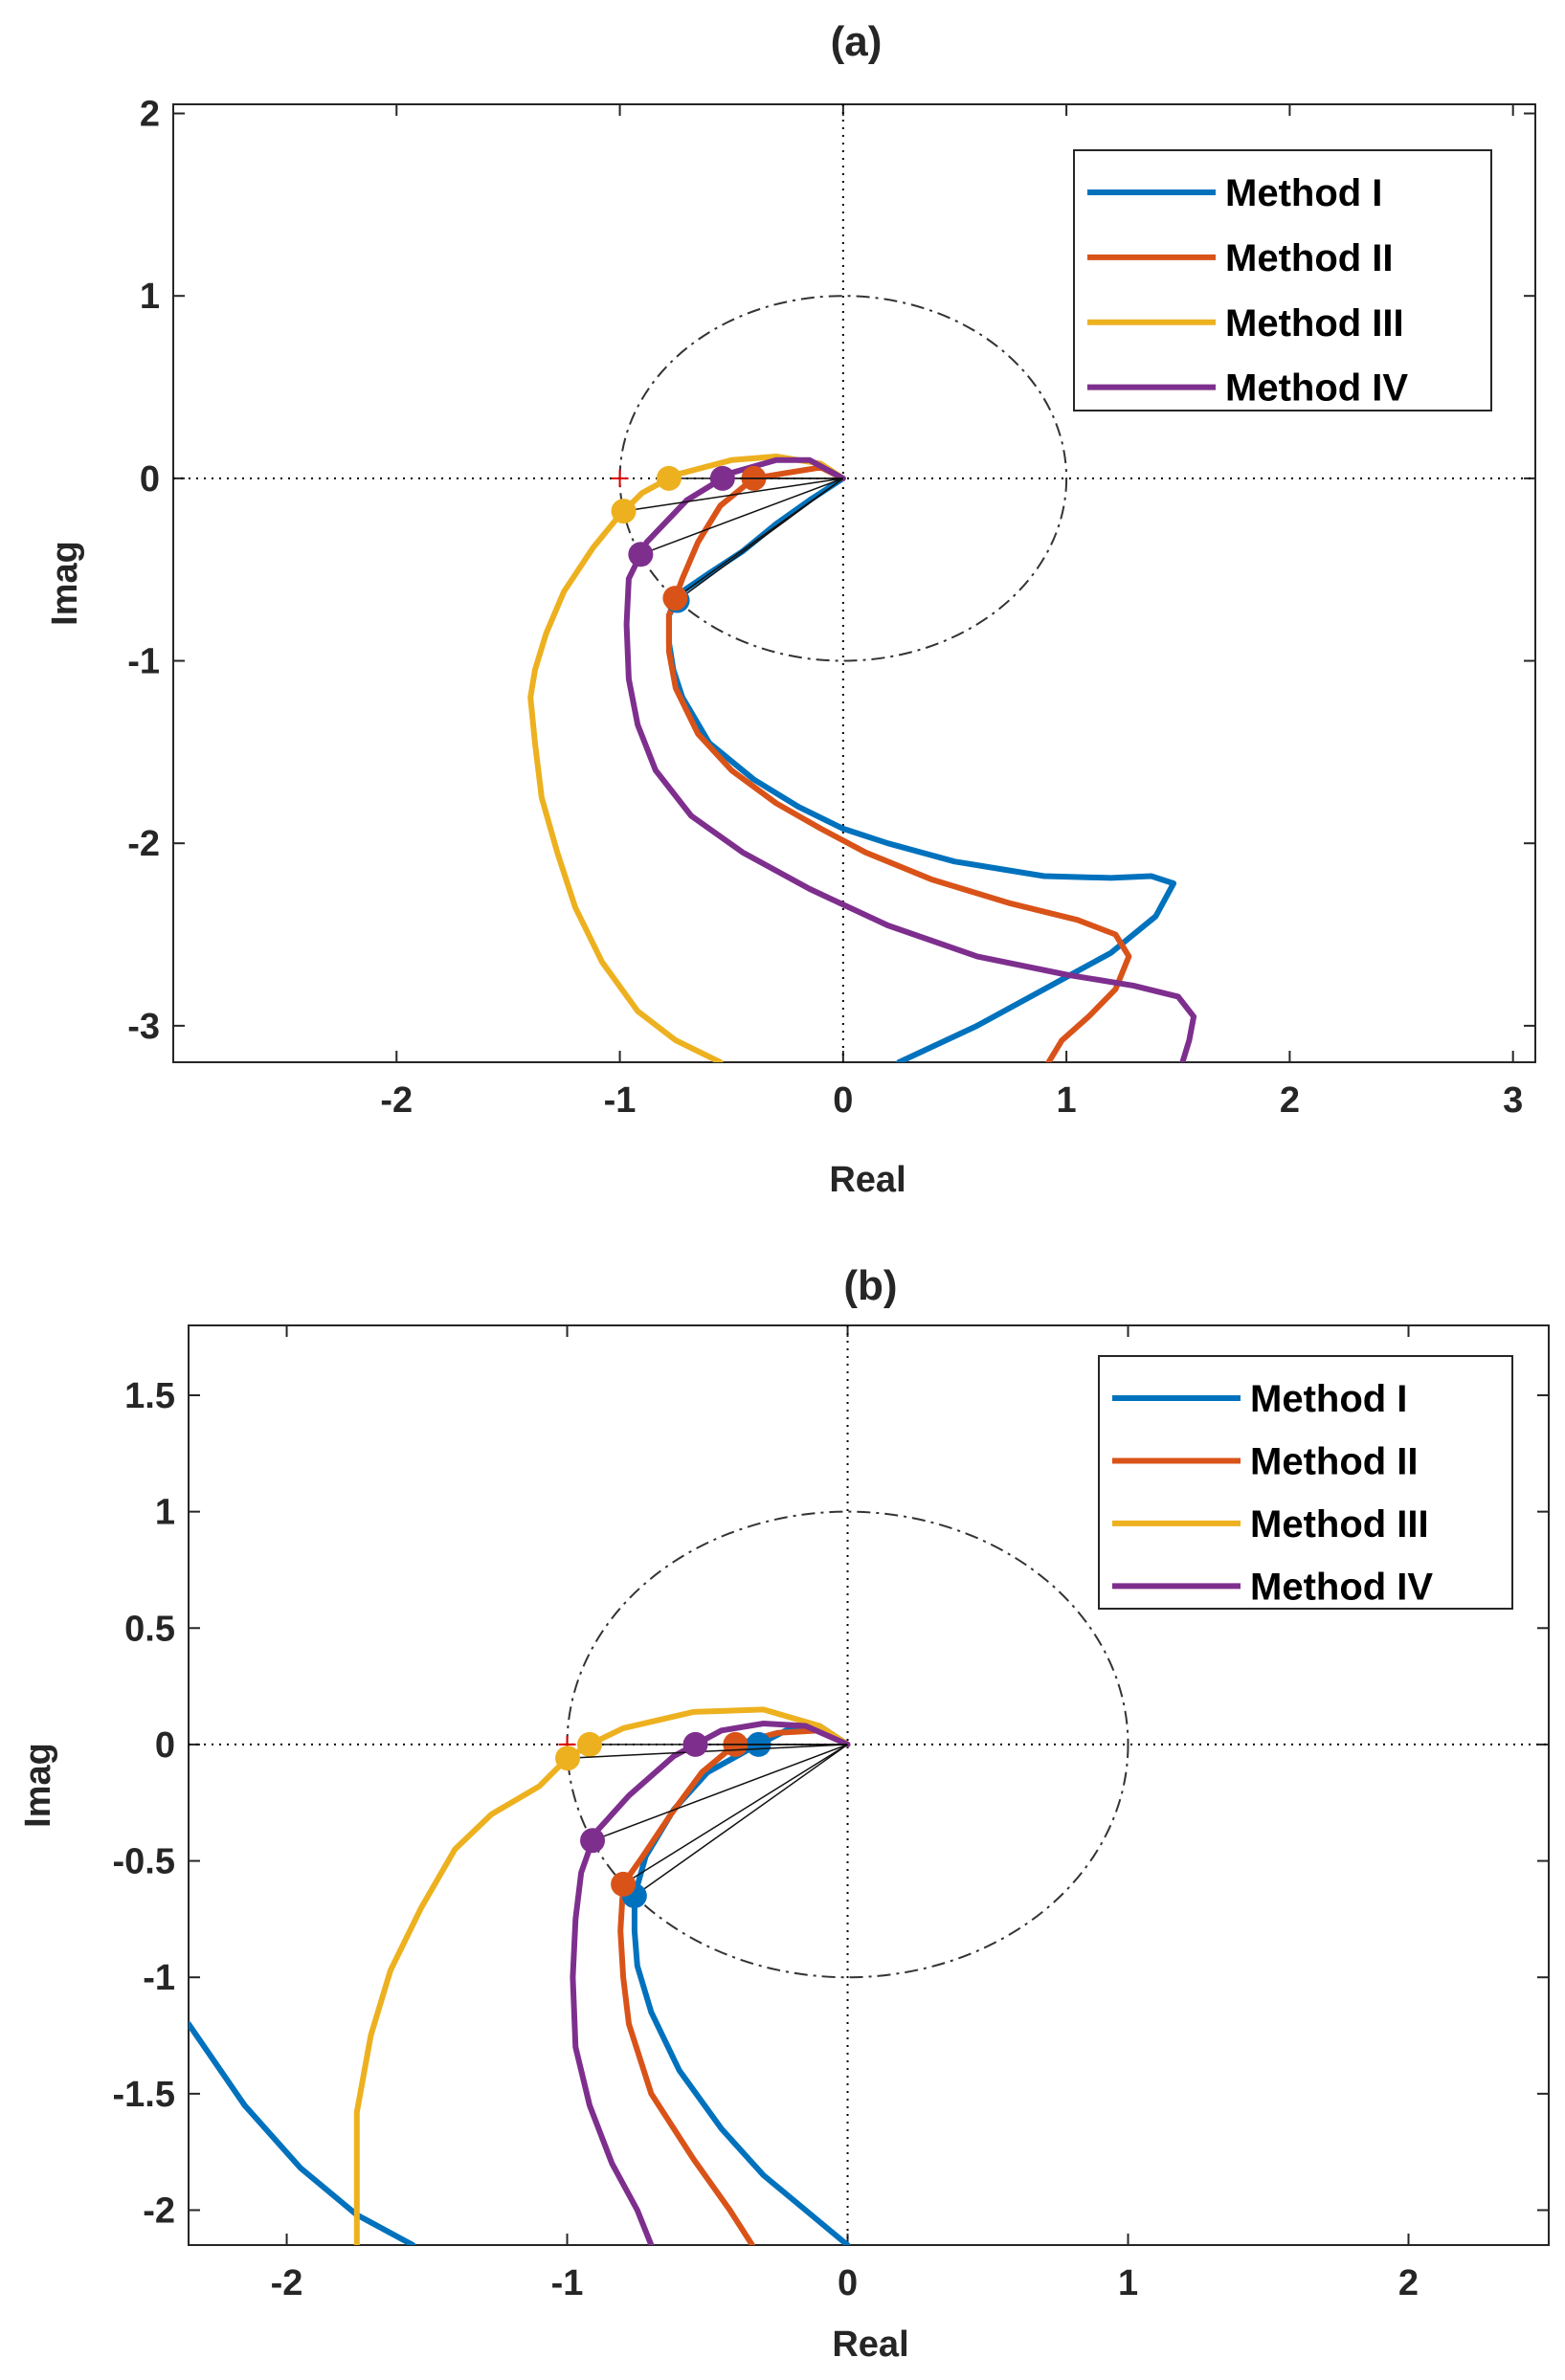 The width and height of the screenshot is (1565, 2380). I want to click on series-branch-method-i, so click(302, 2132).